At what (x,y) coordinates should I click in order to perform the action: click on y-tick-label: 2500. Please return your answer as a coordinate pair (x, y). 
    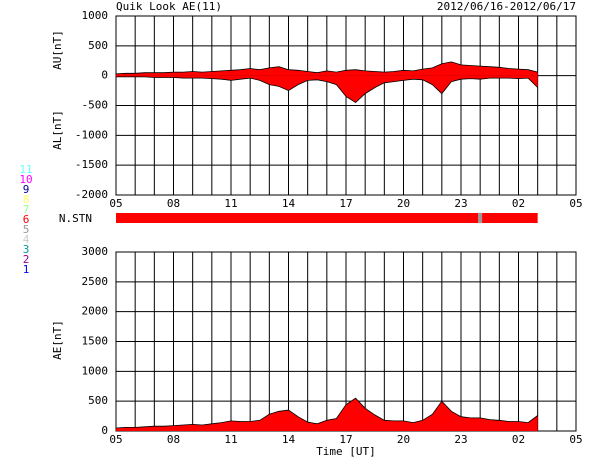
    Looking at the image, I should click on (95, 281).